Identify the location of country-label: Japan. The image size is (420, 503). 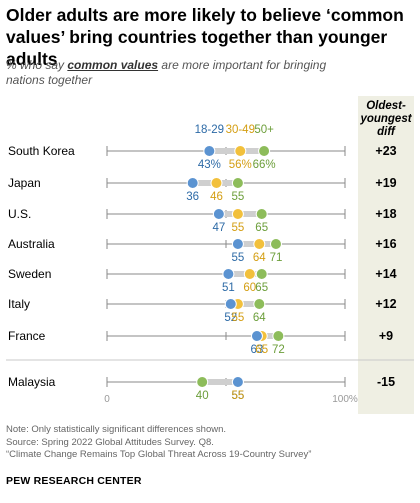
(24, 183).